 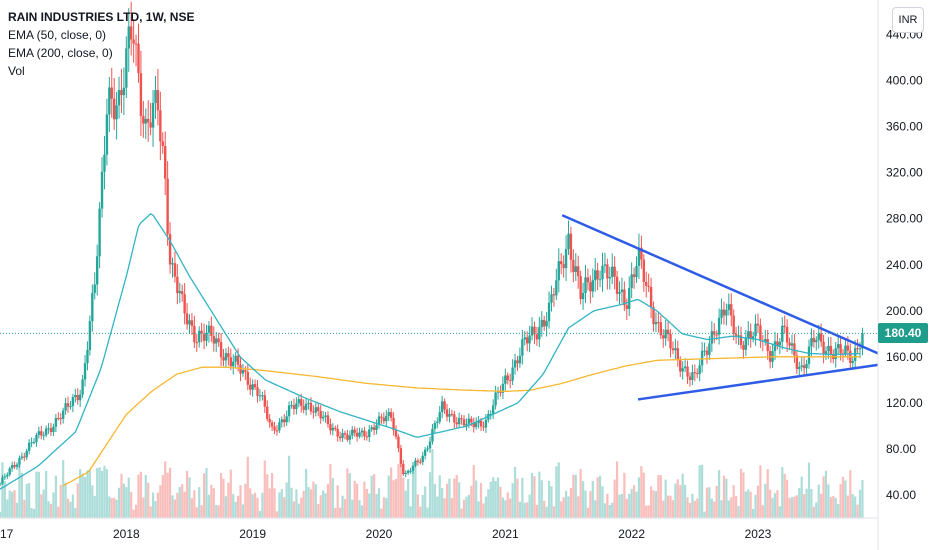 What do you see at coordinates (379, 534) in the screenshot?
I see `time-tick-label: 2020` at bounding box center [379, 534].